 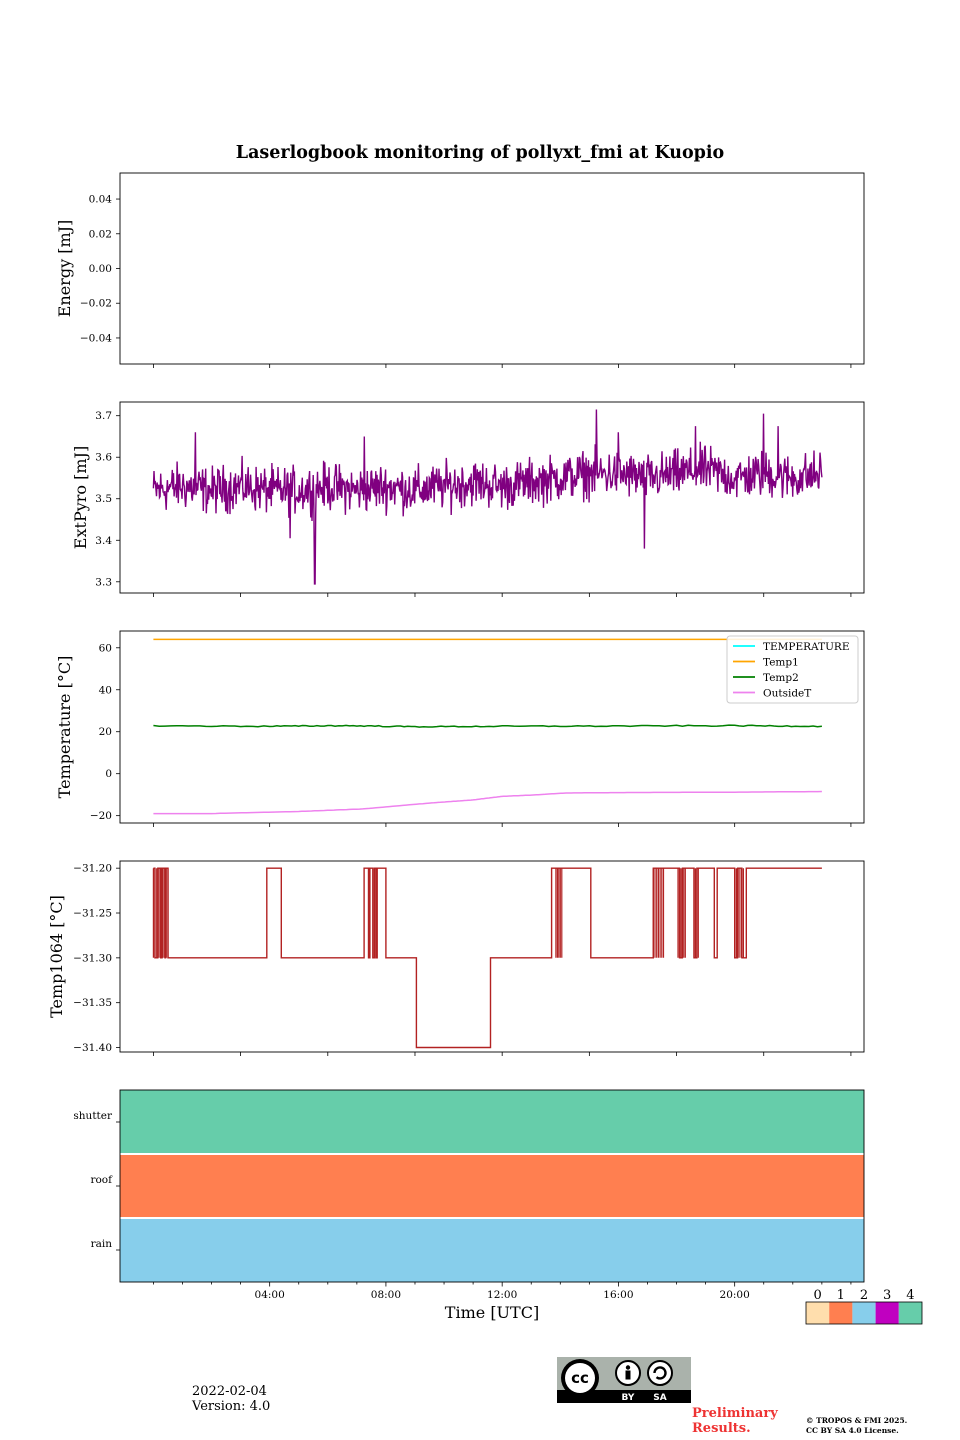 I want to click on axes-frame-status, so click(x=492, y=1186).